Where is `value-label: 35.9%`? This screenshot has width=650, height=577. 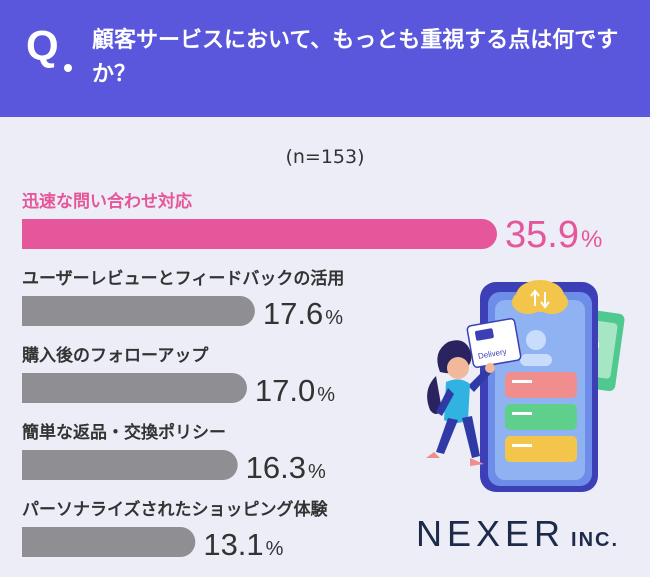
value-label: 35.9% is located at coordinates (553, 235).